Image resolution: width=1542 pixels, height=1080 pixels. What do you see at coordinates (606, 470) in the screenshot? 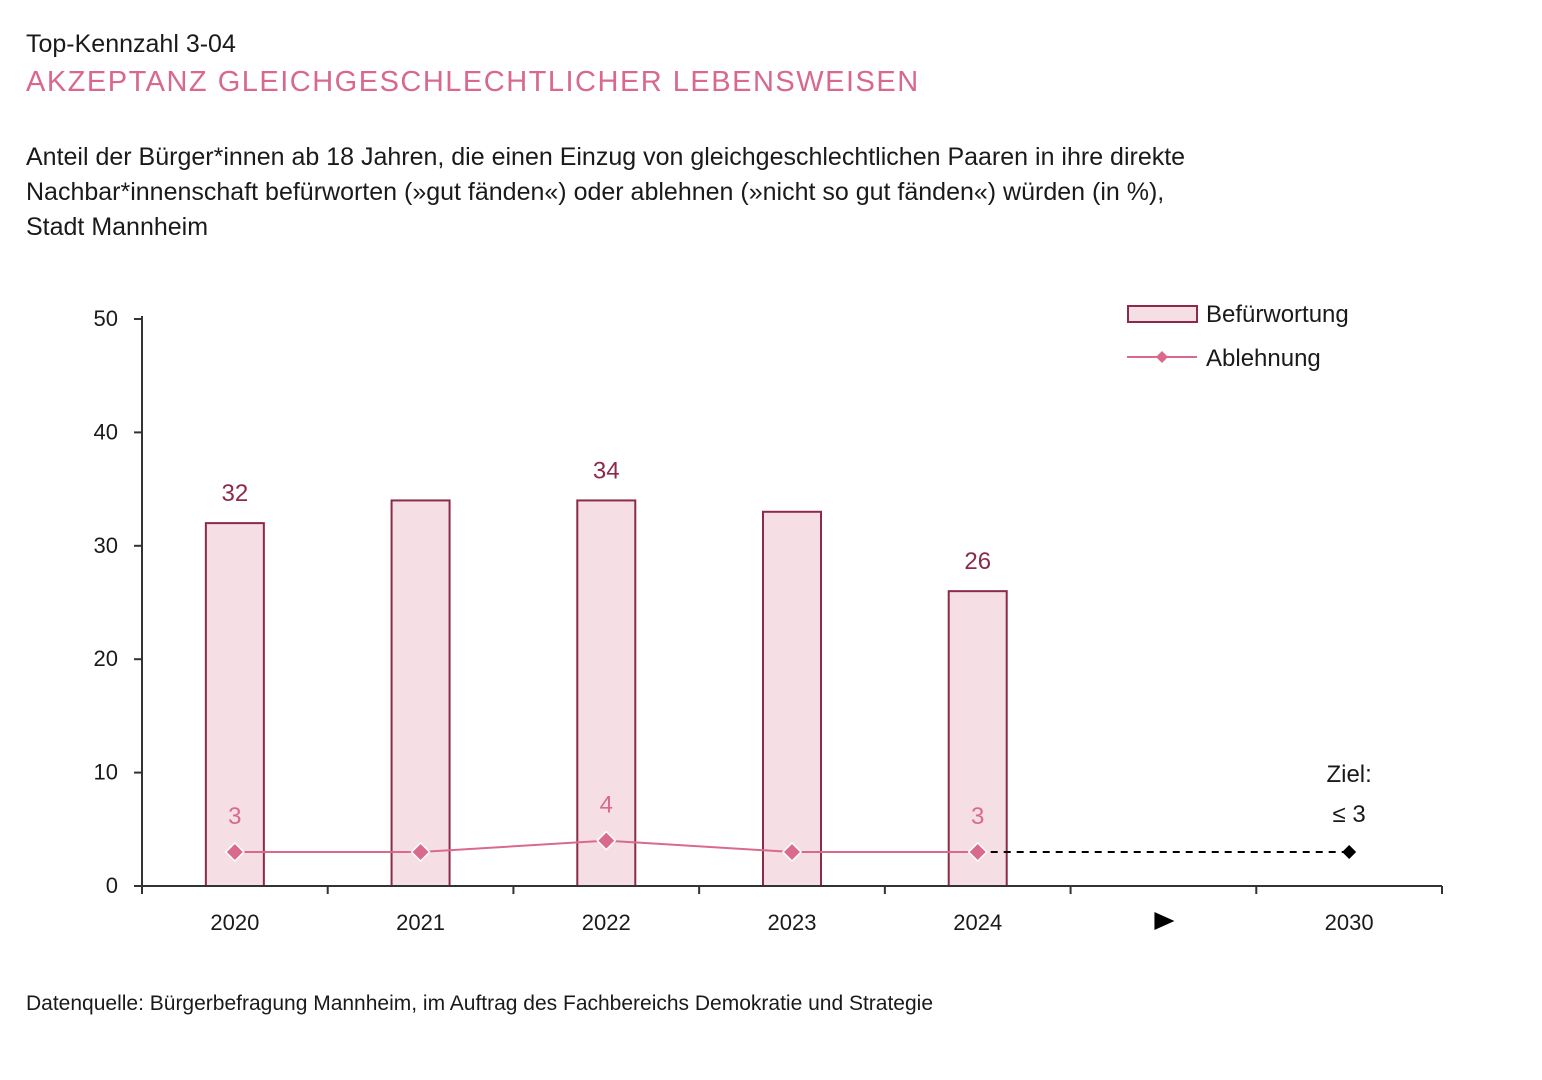
I see `bar-value-label: 34` at bounding box center [606, 470].